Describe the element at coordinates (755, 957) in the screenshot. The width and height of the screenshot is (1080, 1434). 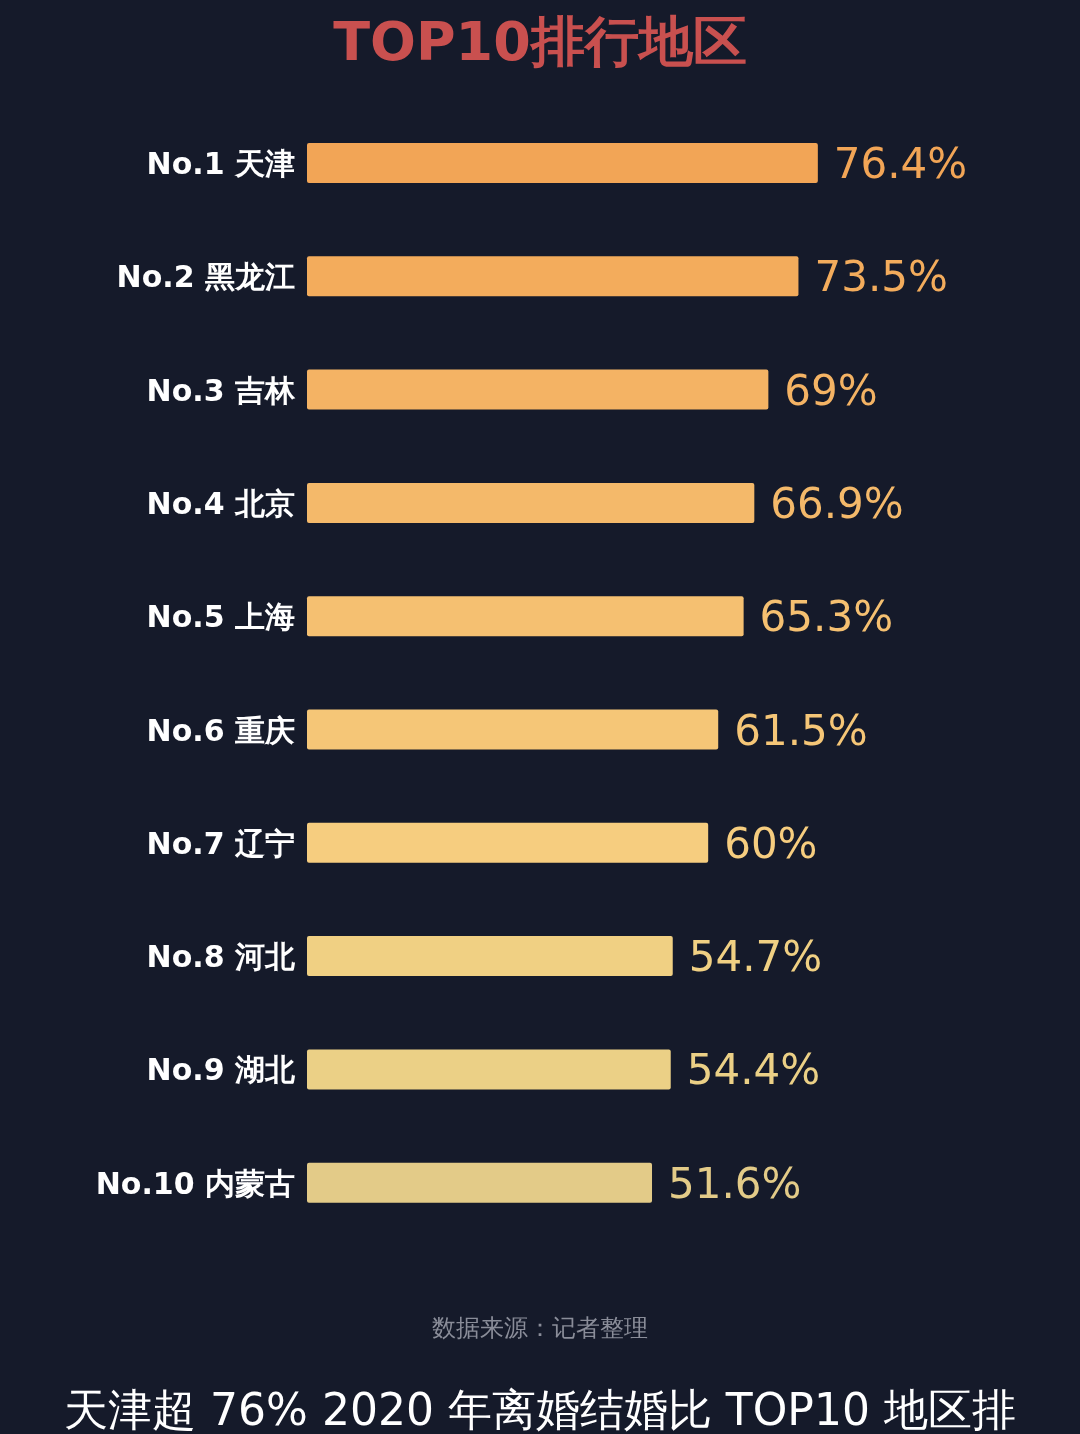
I see `value-label: 54.7%` at that location.